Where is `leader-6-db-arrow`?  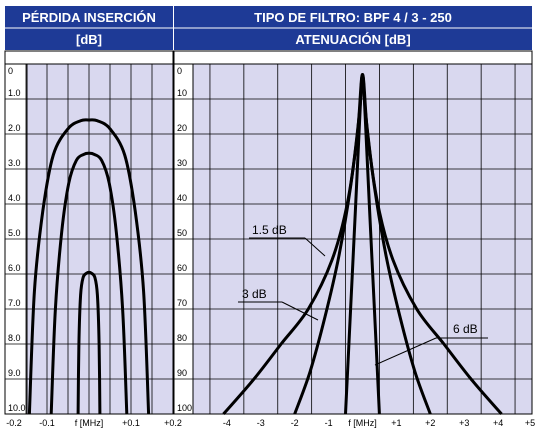 leader-6-db-arrow is located at coordinates (405, 351).